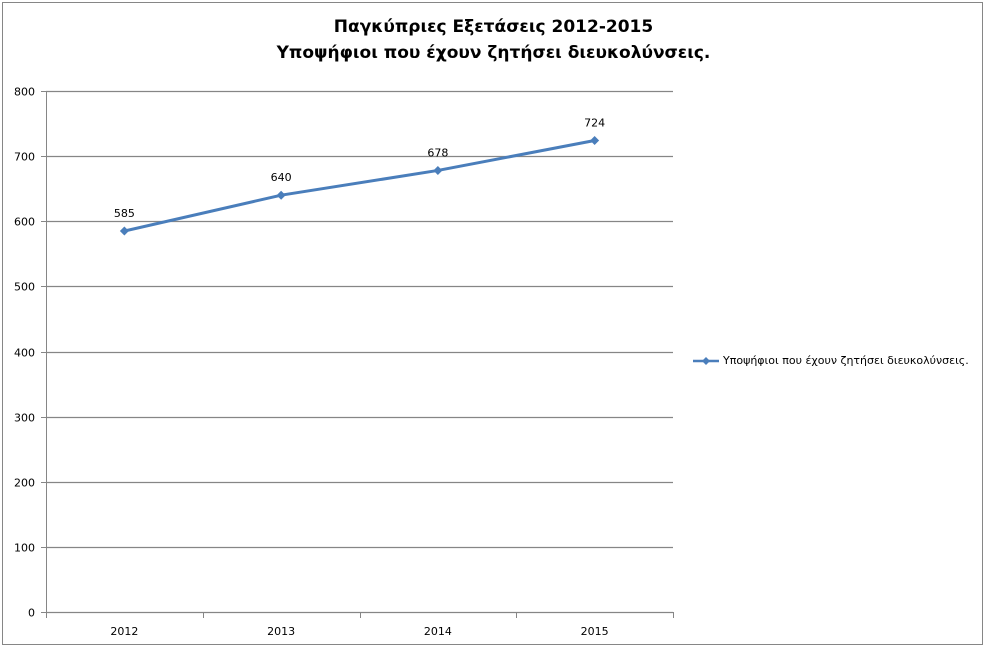 This screenshot has width=987, height=649. Describe the element at coordinates (24, 483) in the screenshot. I see `y-tick-label: 200` at that location.